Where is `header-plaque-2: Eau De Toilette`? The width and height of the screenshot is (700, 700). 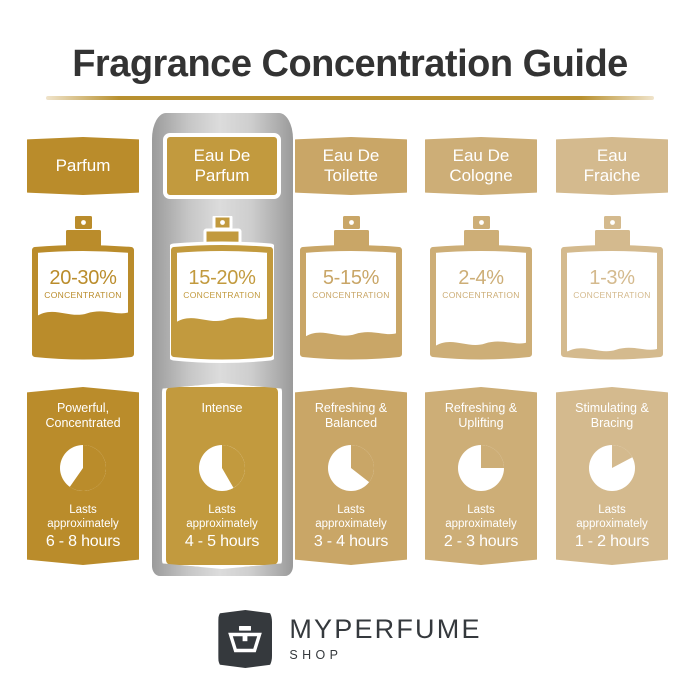
header-plaque-2: Eau De Toilette is located at coordinates (351, 166).